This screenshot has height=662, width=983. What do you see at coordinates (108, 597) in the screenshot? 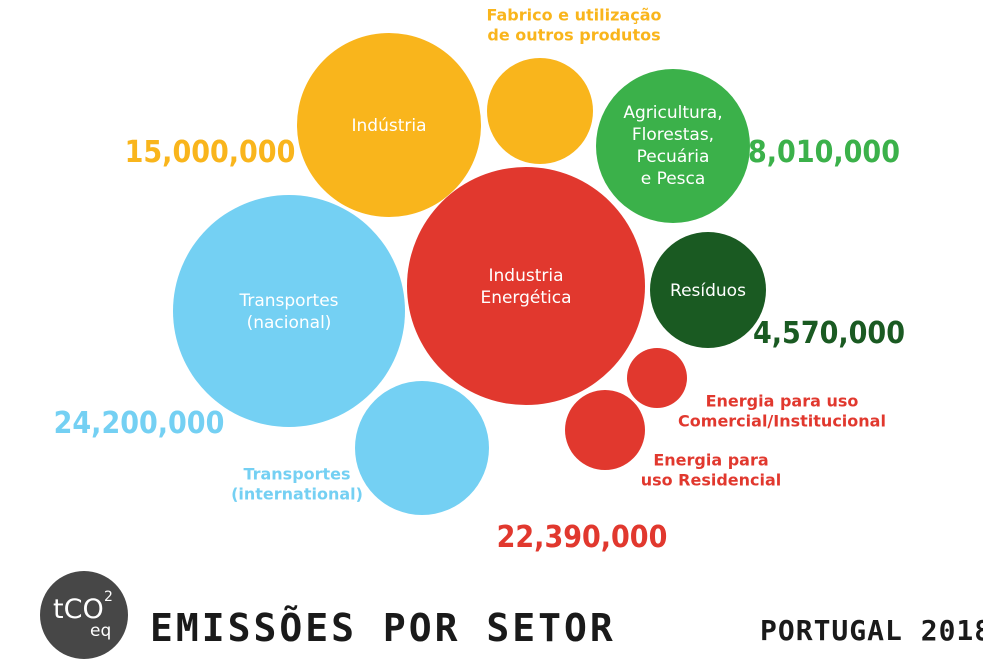
I see `unit-badge-superscript: 2` at bounding box center [108, 597].